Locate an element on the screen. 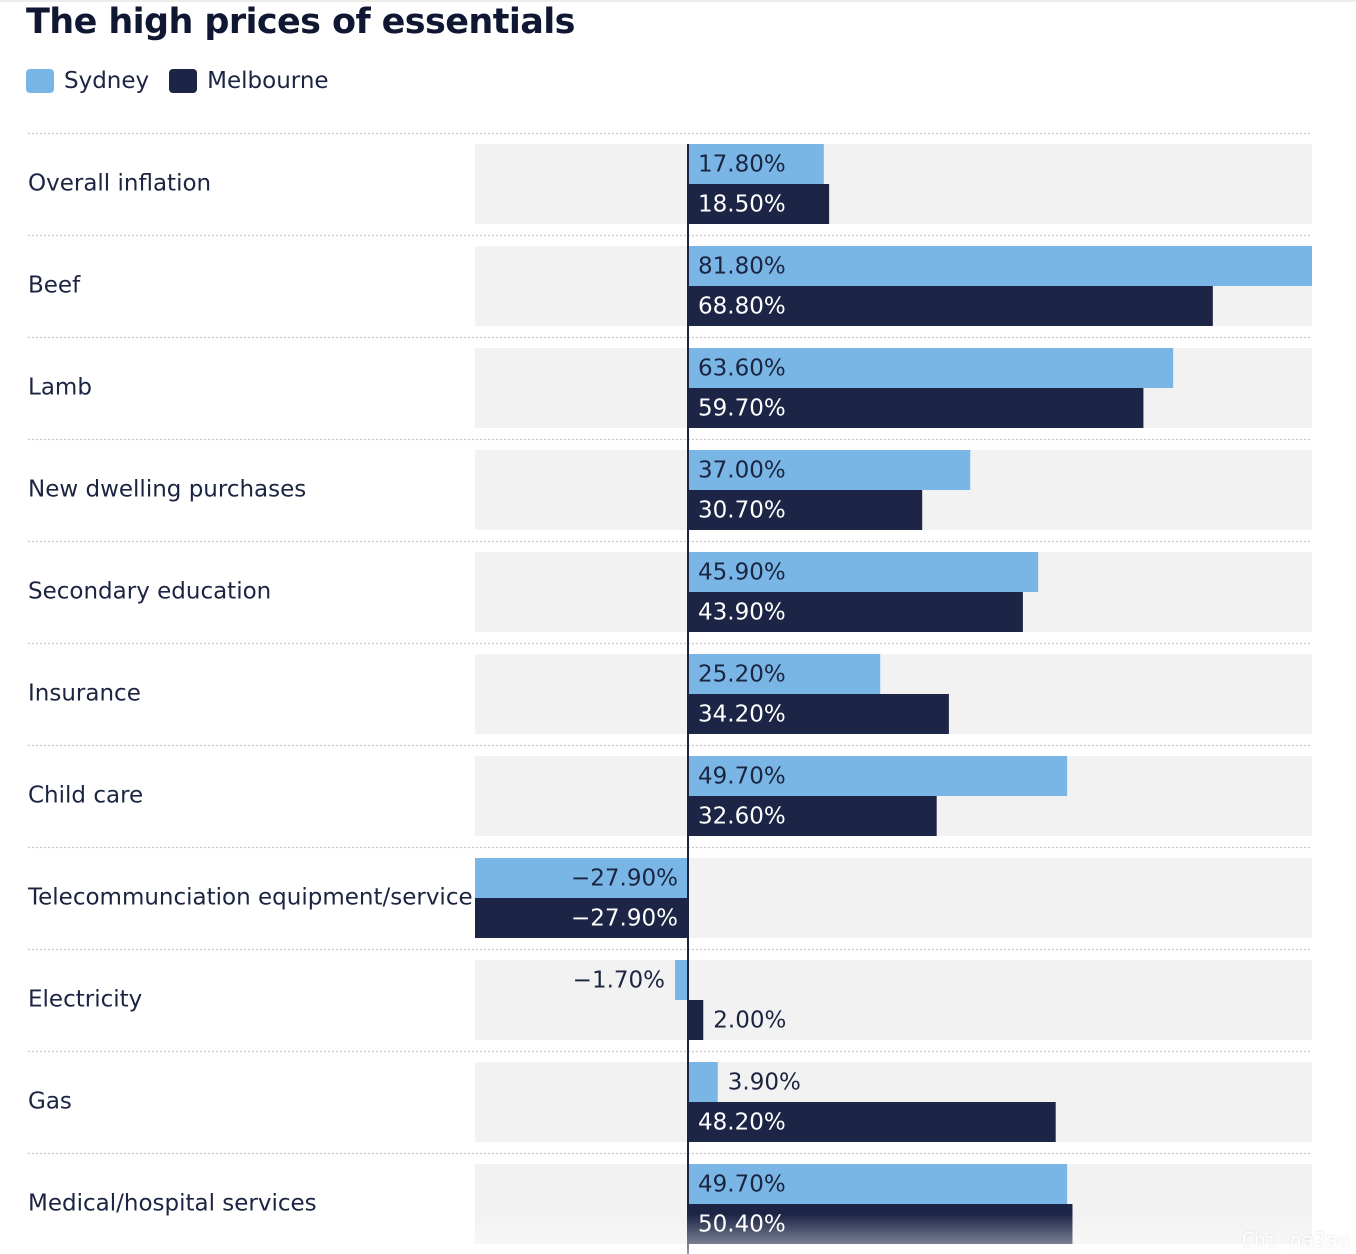 The image size is (1356, 1254). category-label: Telecommunciation equipment/service is located at coordinates (250, 898).